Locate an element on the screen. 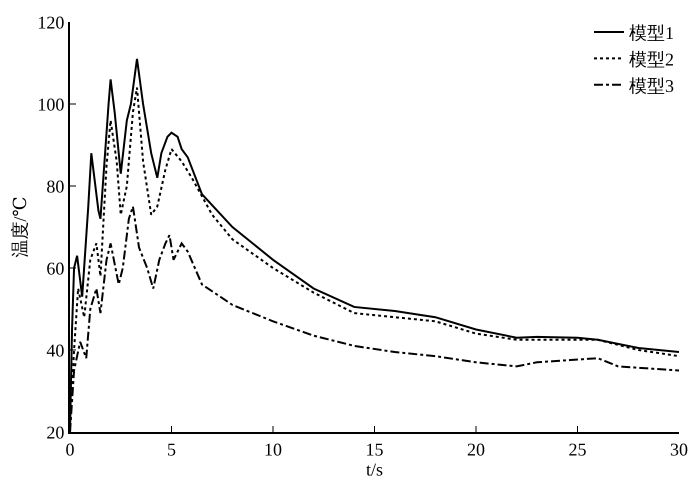 This screenshot has height=488, width=700. legend-label: 模型3 is located at coordinates (651, 86).